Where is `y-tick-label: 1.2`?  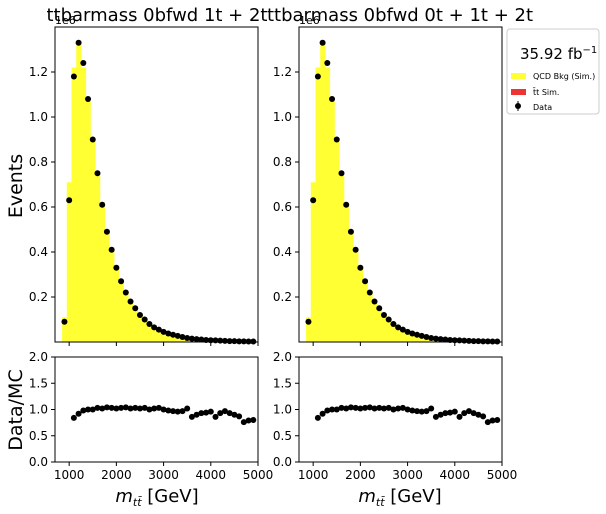
y-tick-label: 1.2 is located at coordinates (38, 72).